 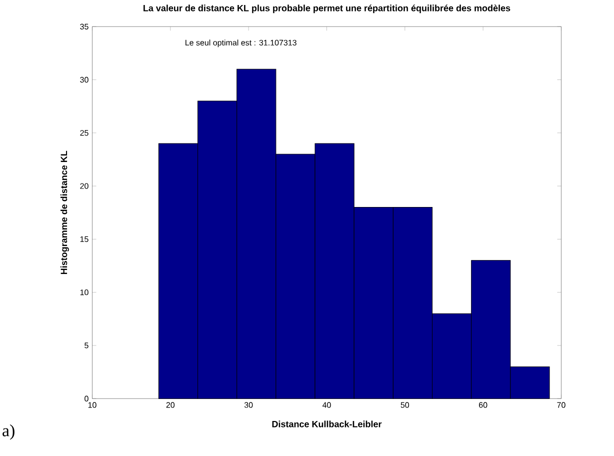 I want to click on x-tick-label: 40, so click(x=326, y=405).